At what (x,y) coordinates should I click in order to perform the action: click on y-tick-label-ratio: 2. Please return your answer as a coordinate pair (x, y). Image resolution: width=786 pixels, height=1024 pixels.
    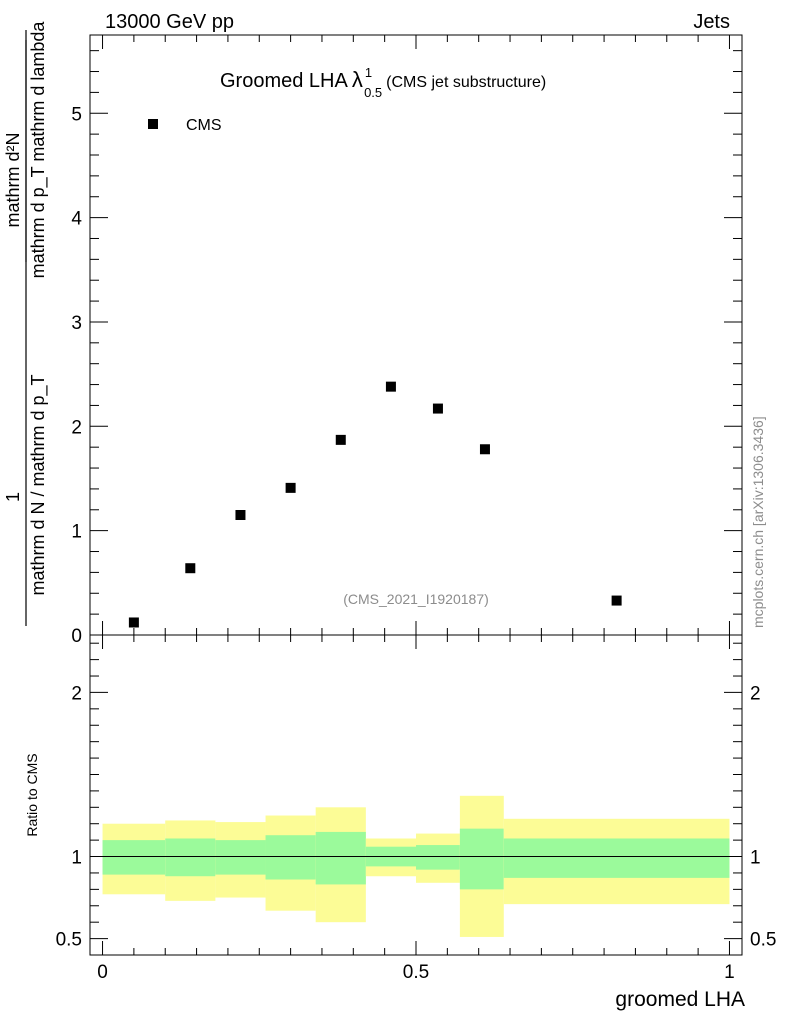
    Looking at the image, I should click on (76, 693).